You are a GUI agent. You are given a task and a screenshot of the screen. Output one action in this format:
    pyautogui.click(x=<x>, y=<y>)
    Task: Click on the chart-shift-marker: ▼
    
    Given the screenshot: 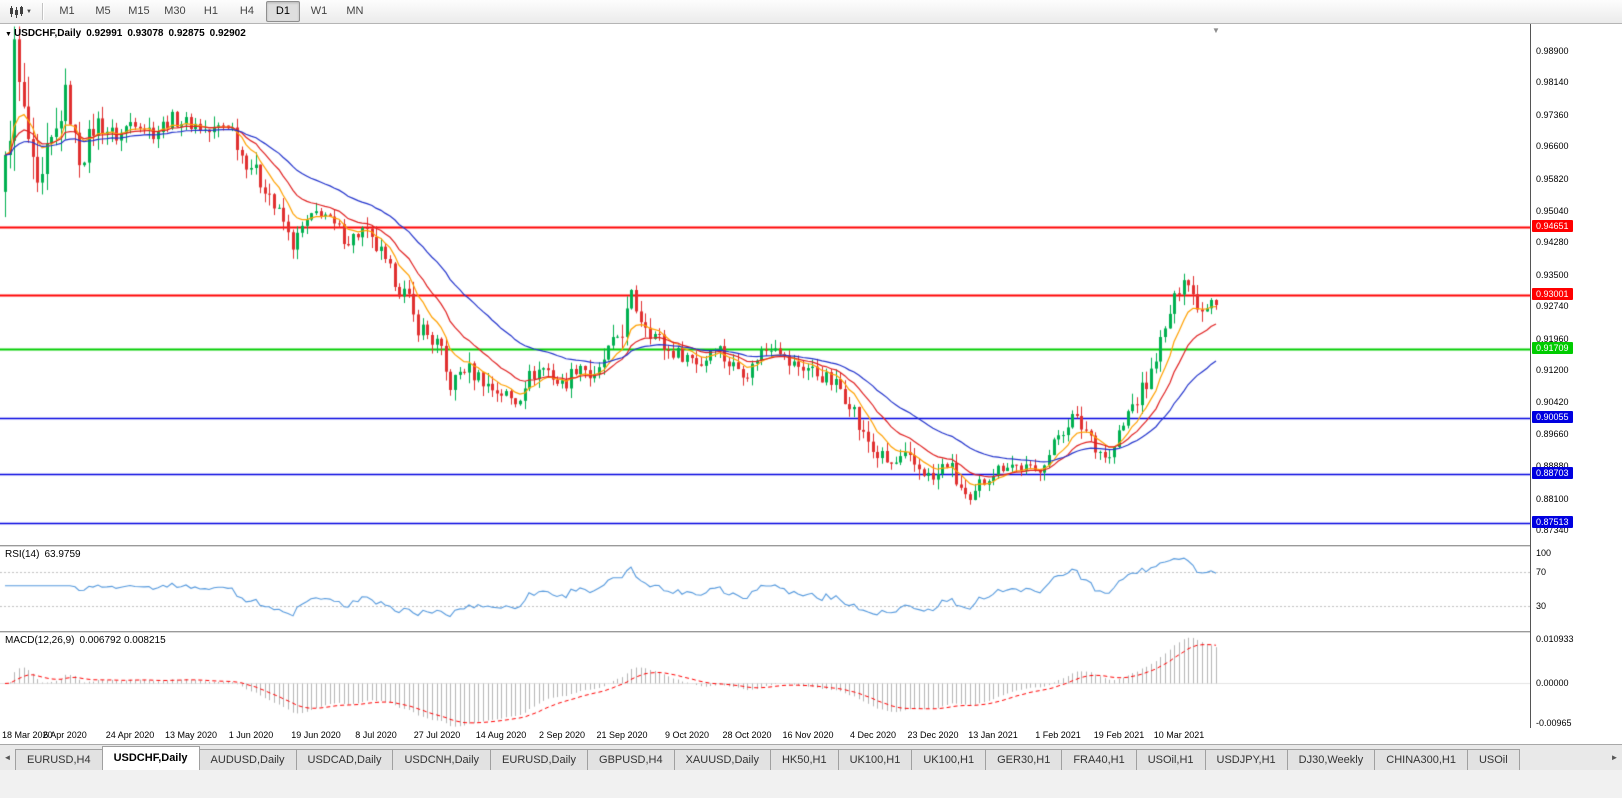 What is the action you would take?
    pyautogui.click(x=1216, y=30)
    